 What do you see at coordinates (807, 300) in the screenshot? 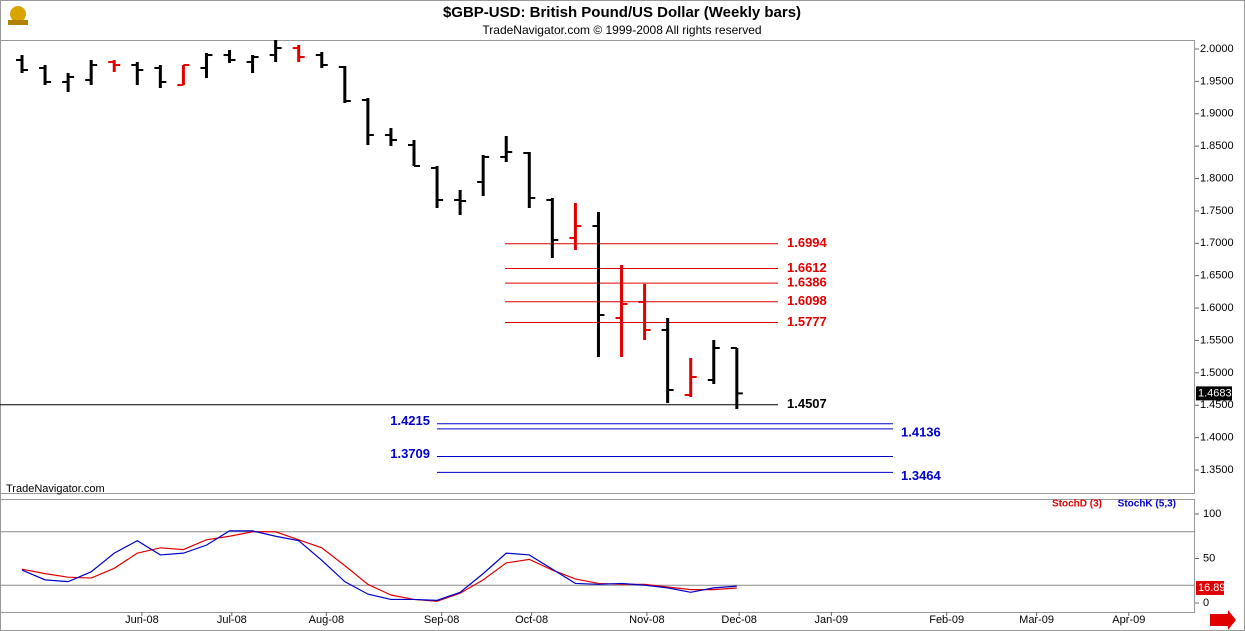
I see `fib-level-label: 1.6098` at bounding box center [807, 300].